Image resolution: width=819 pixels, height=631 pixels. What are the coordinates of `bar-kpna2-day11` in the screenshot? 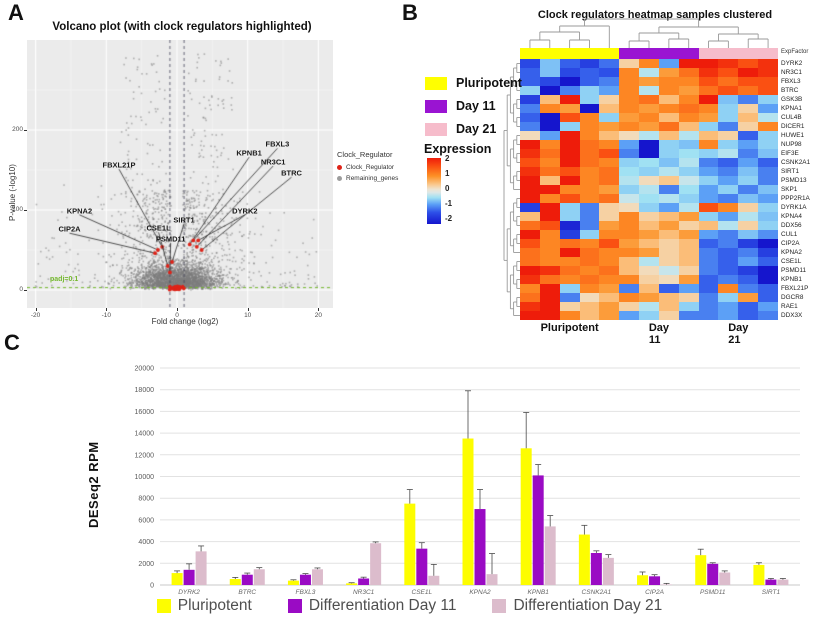 It's located at (480, 547).